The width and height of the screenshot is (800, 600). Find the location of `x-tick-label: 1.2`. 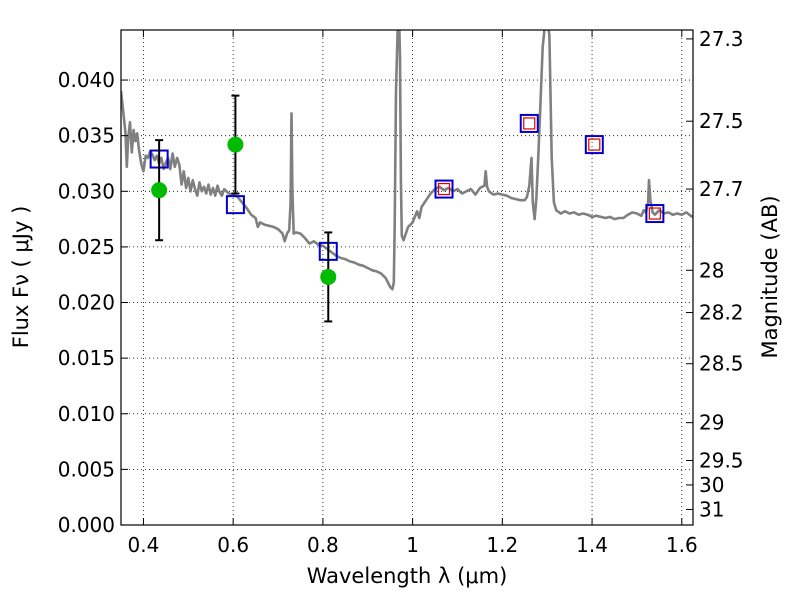

x-tick-label: 1.2 is located at coordinates (502, 545).